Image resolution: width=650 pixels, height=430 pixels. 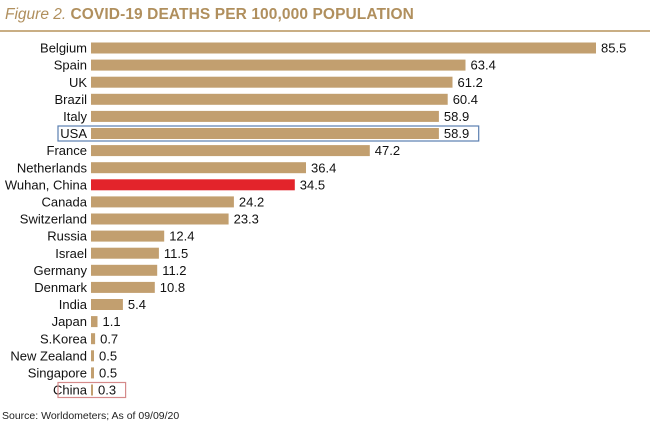 I want to click on bar-wuhan-china, so click(x=193, y=185).